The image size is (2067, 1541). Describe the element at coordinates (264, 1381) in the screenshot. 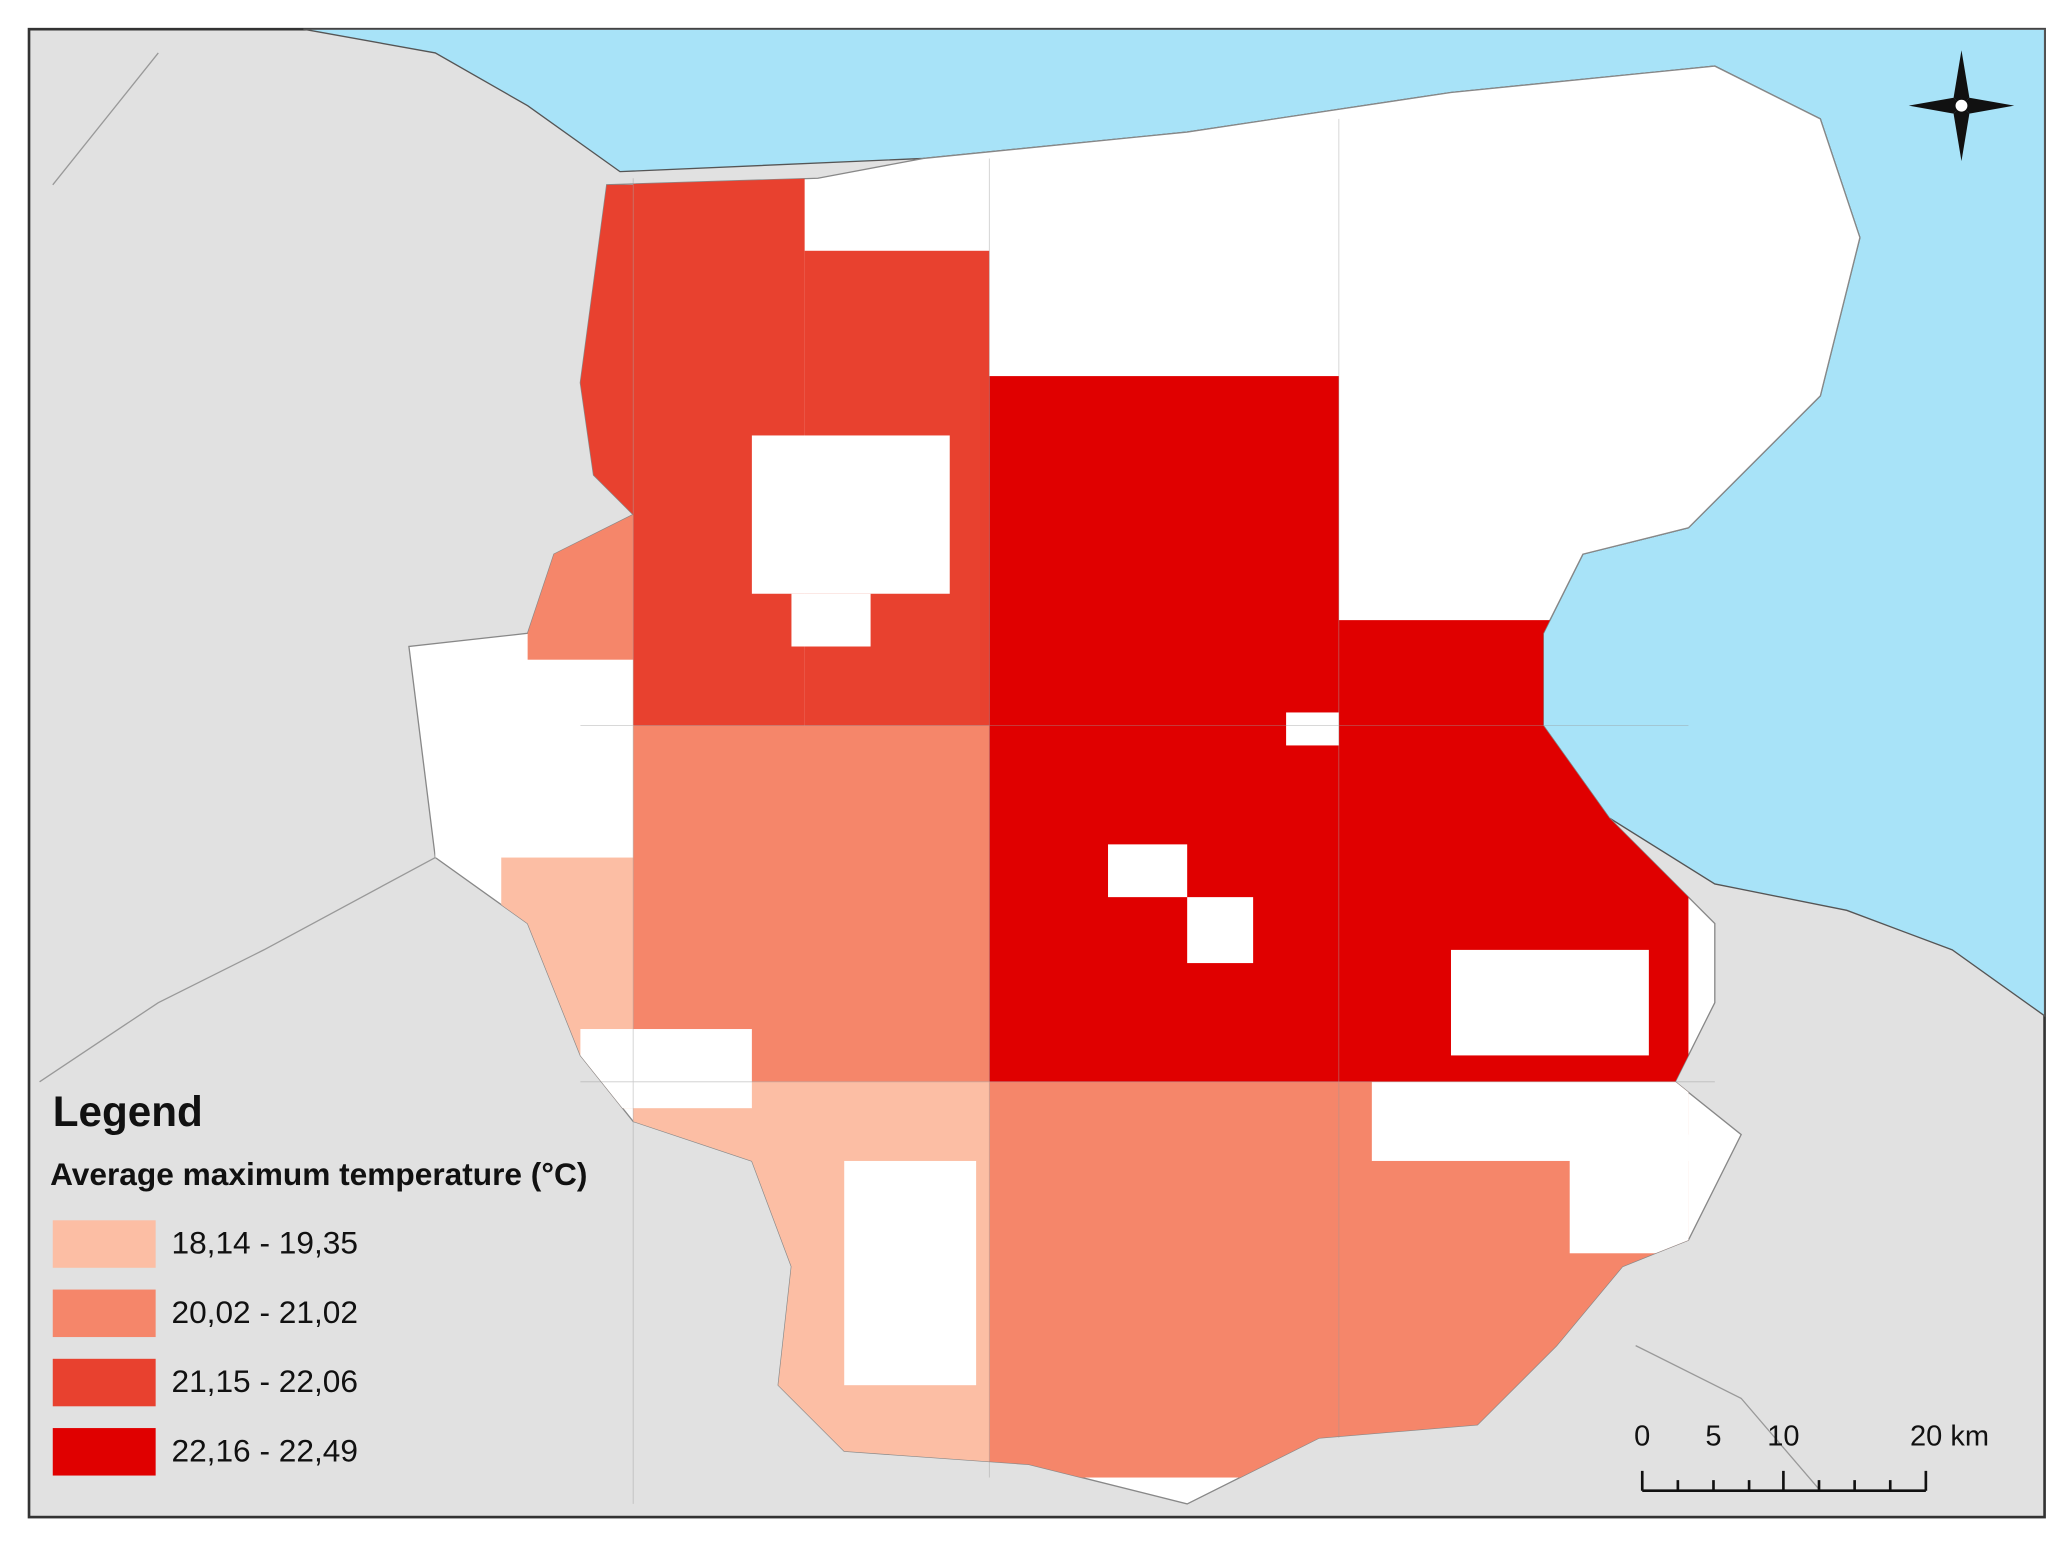

I see `legend-label: 21,15 - 22,06` at that location.